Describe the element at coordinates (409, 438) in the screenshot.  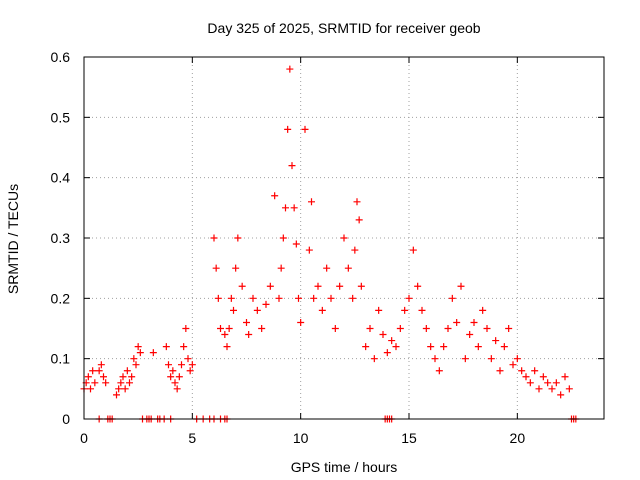
I see `x-tick-label: 15` at that location.